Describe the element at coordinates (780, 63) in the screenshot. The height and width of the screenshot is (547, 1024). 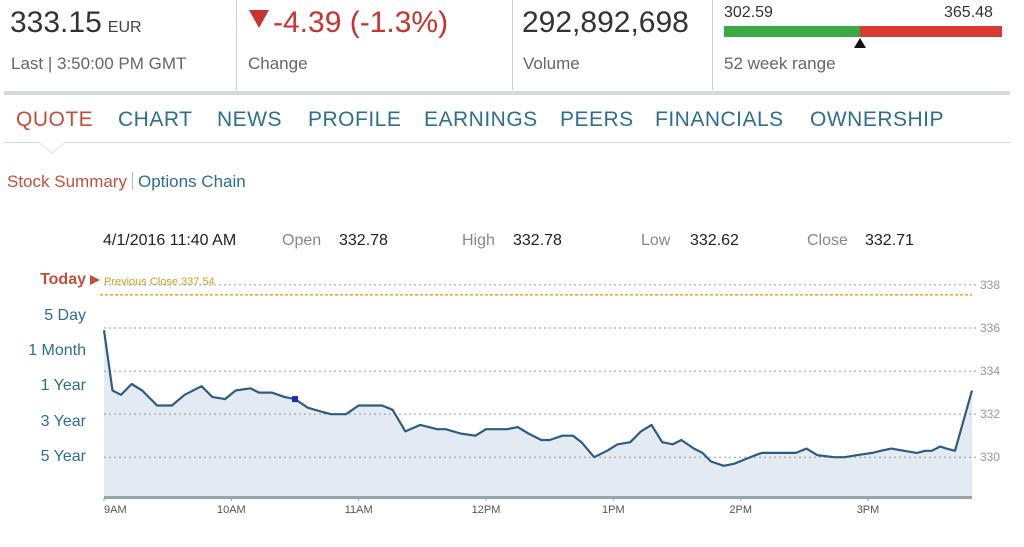
I see `range-label: 52 week range` at that location.